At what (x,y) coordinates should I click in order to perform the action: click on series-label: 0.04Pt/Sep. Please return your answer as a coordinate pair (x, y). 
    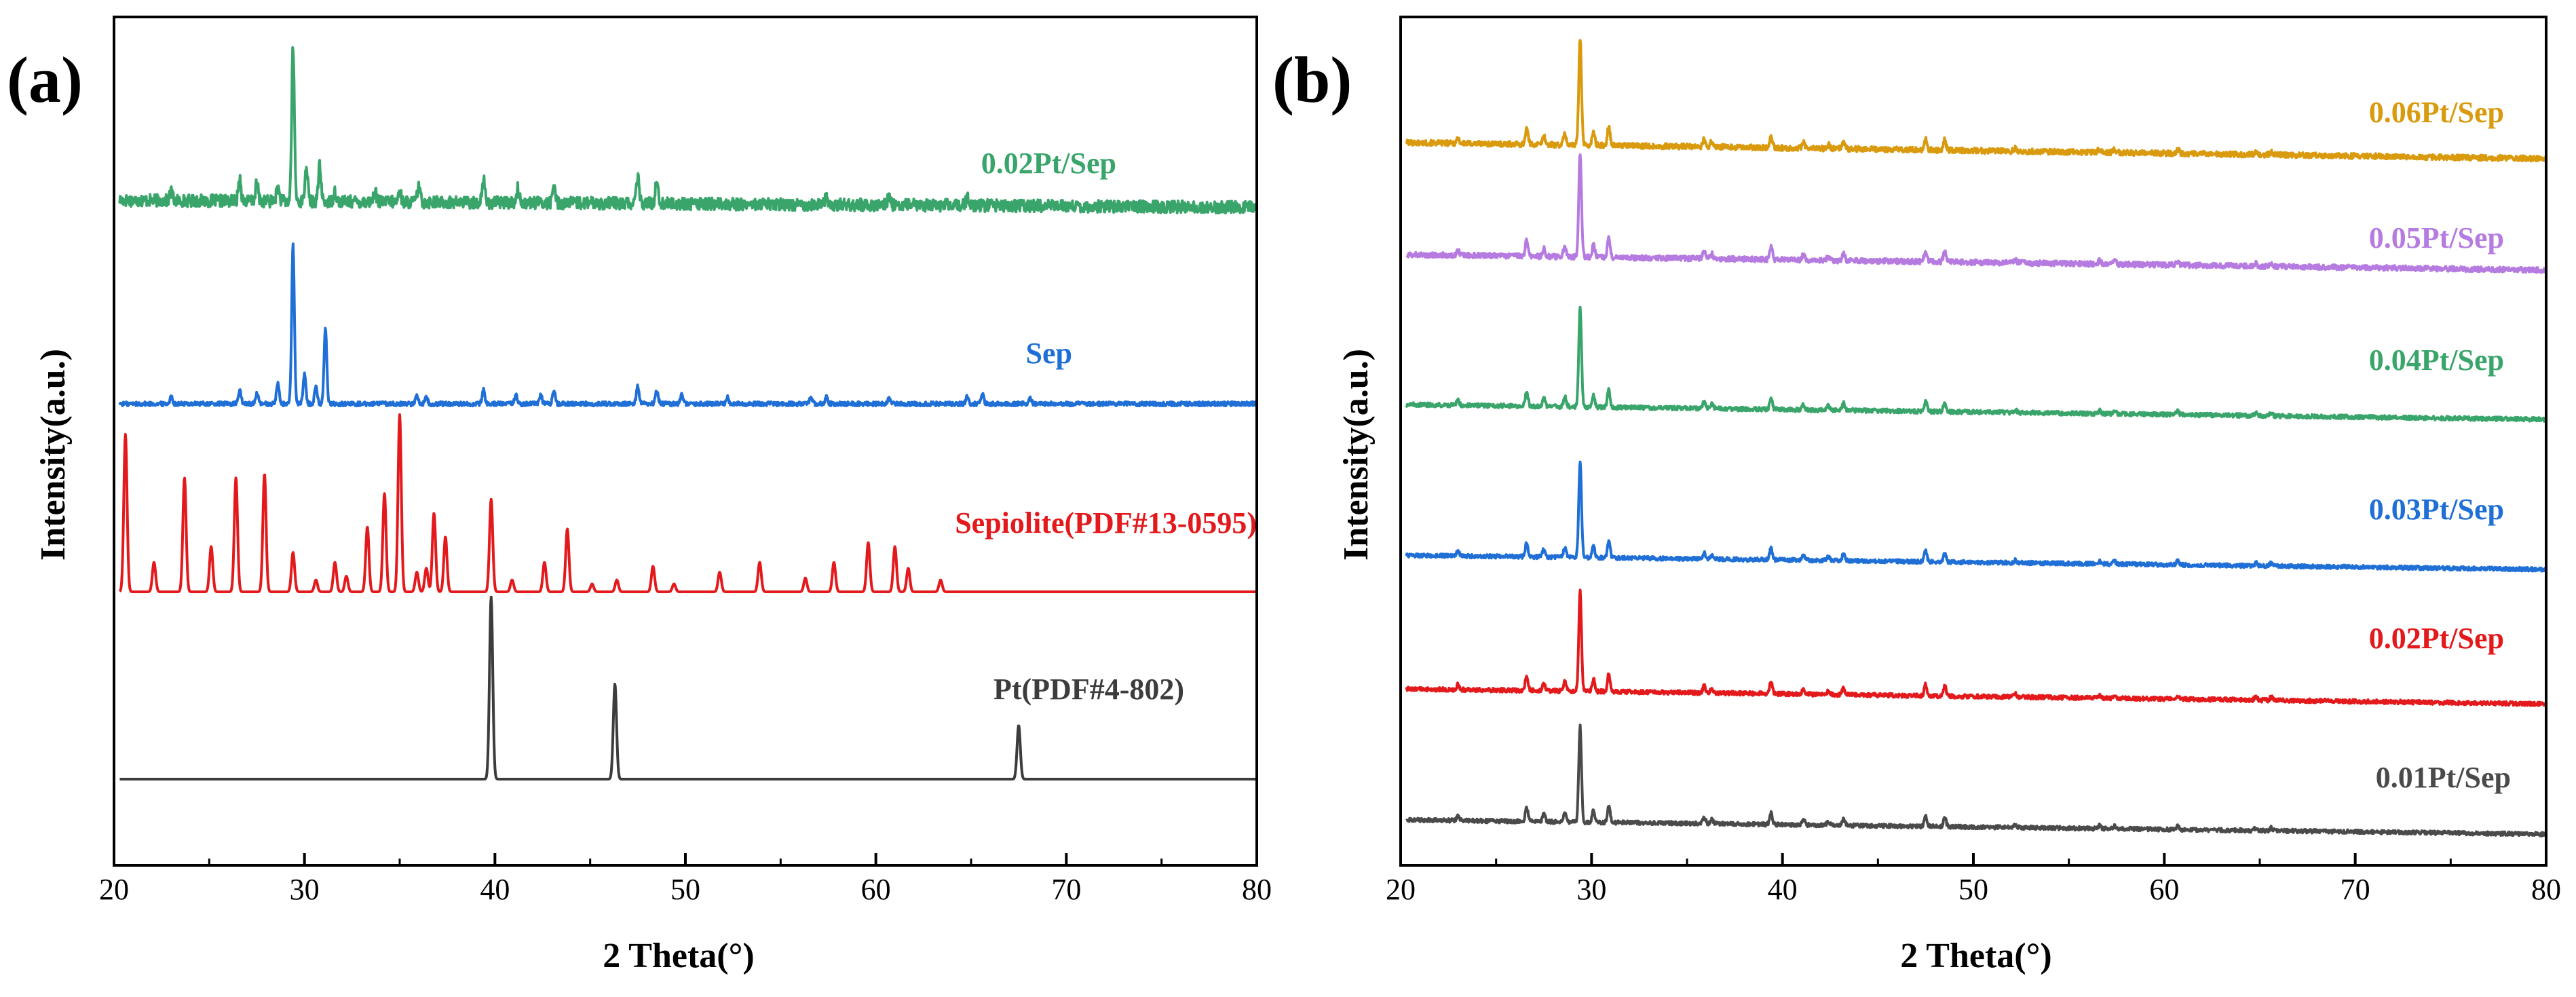
    Looking at the image, I should click on (2437, 360).